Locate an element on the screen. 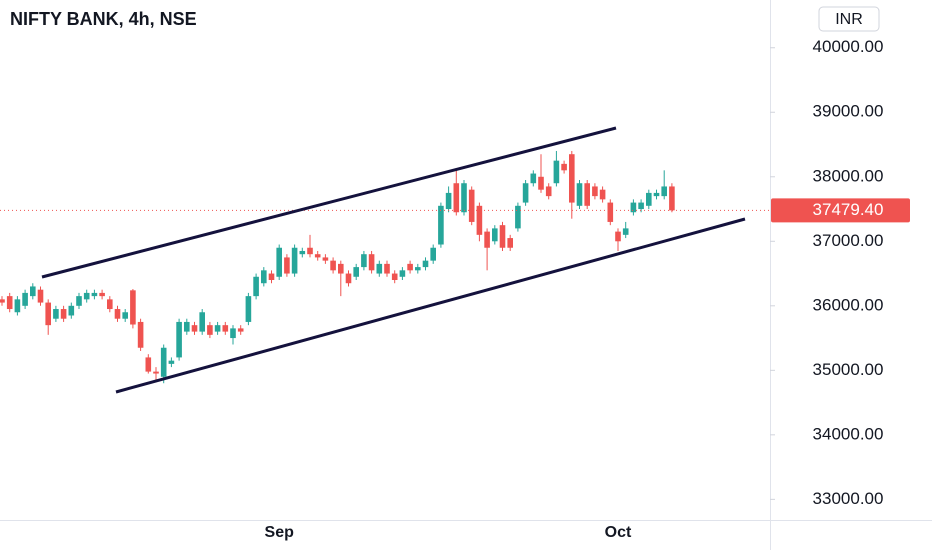 This screenshot has height=550, width=932. last-price-label: 37479.40 is located at coordinates (848, 209).